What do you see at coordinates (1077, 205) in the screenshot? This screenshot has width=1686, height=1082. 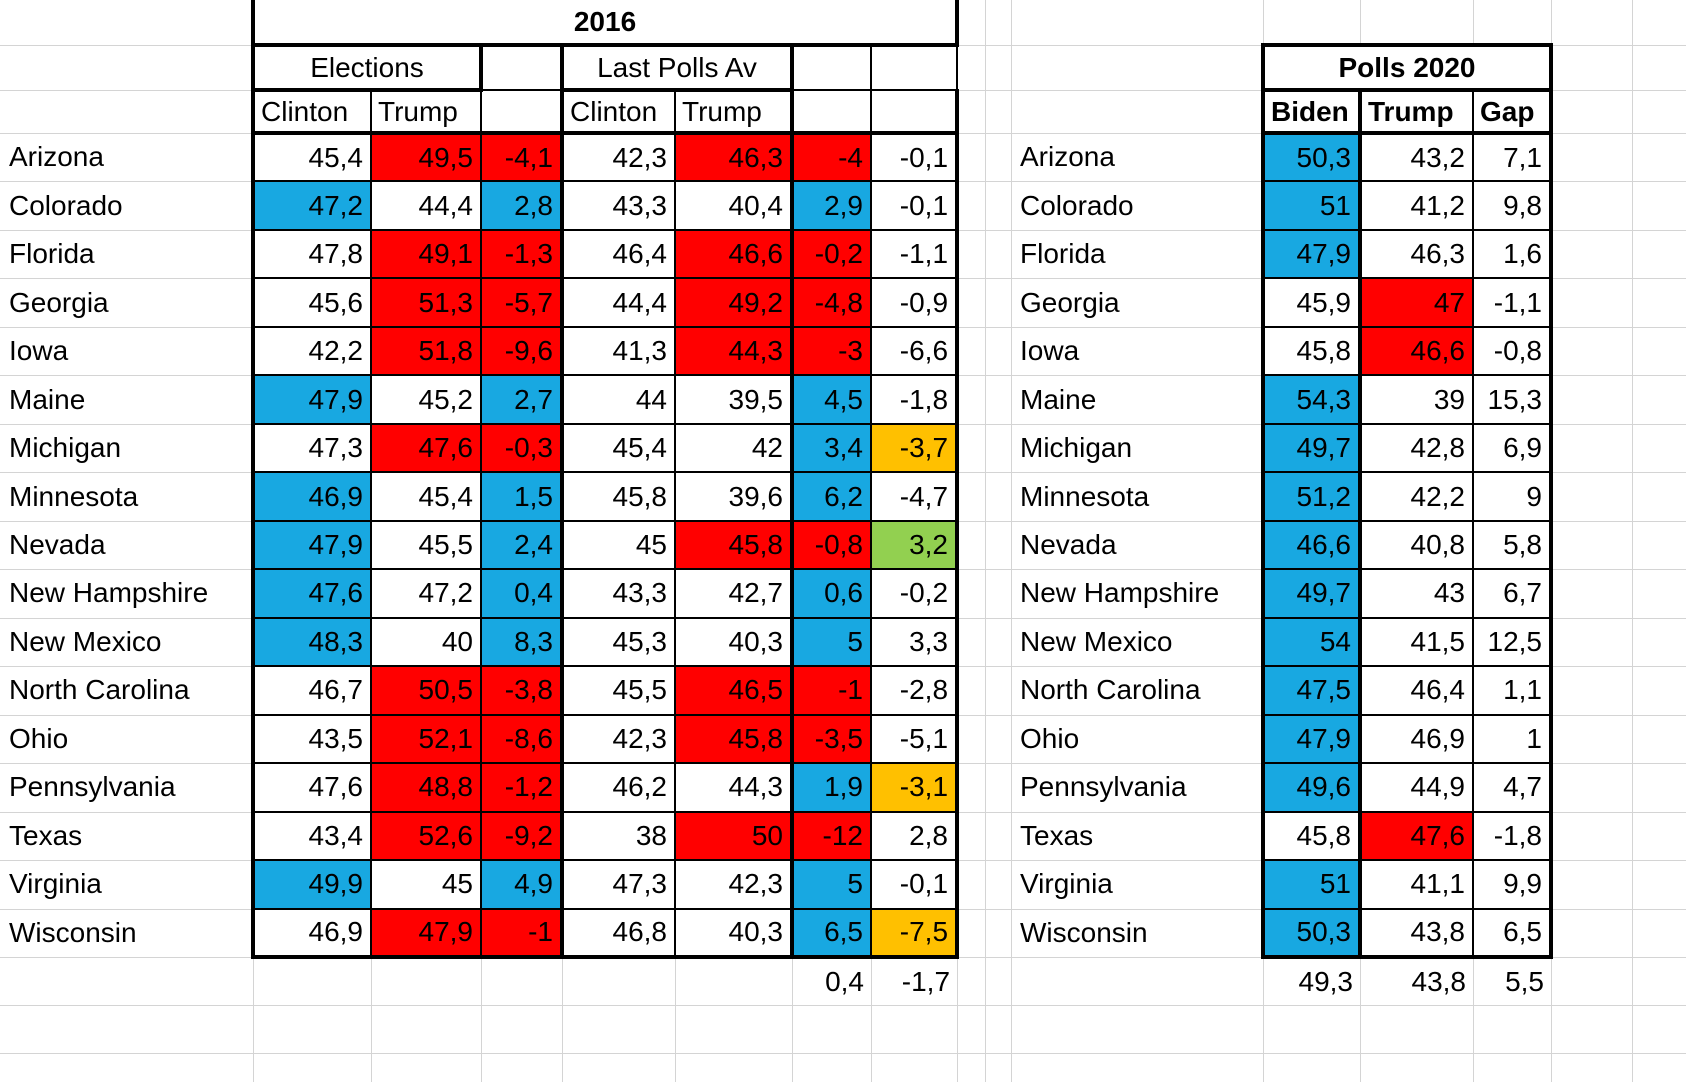 I see `cell-state-name: Colorado` at bounding box center [1077, 205].